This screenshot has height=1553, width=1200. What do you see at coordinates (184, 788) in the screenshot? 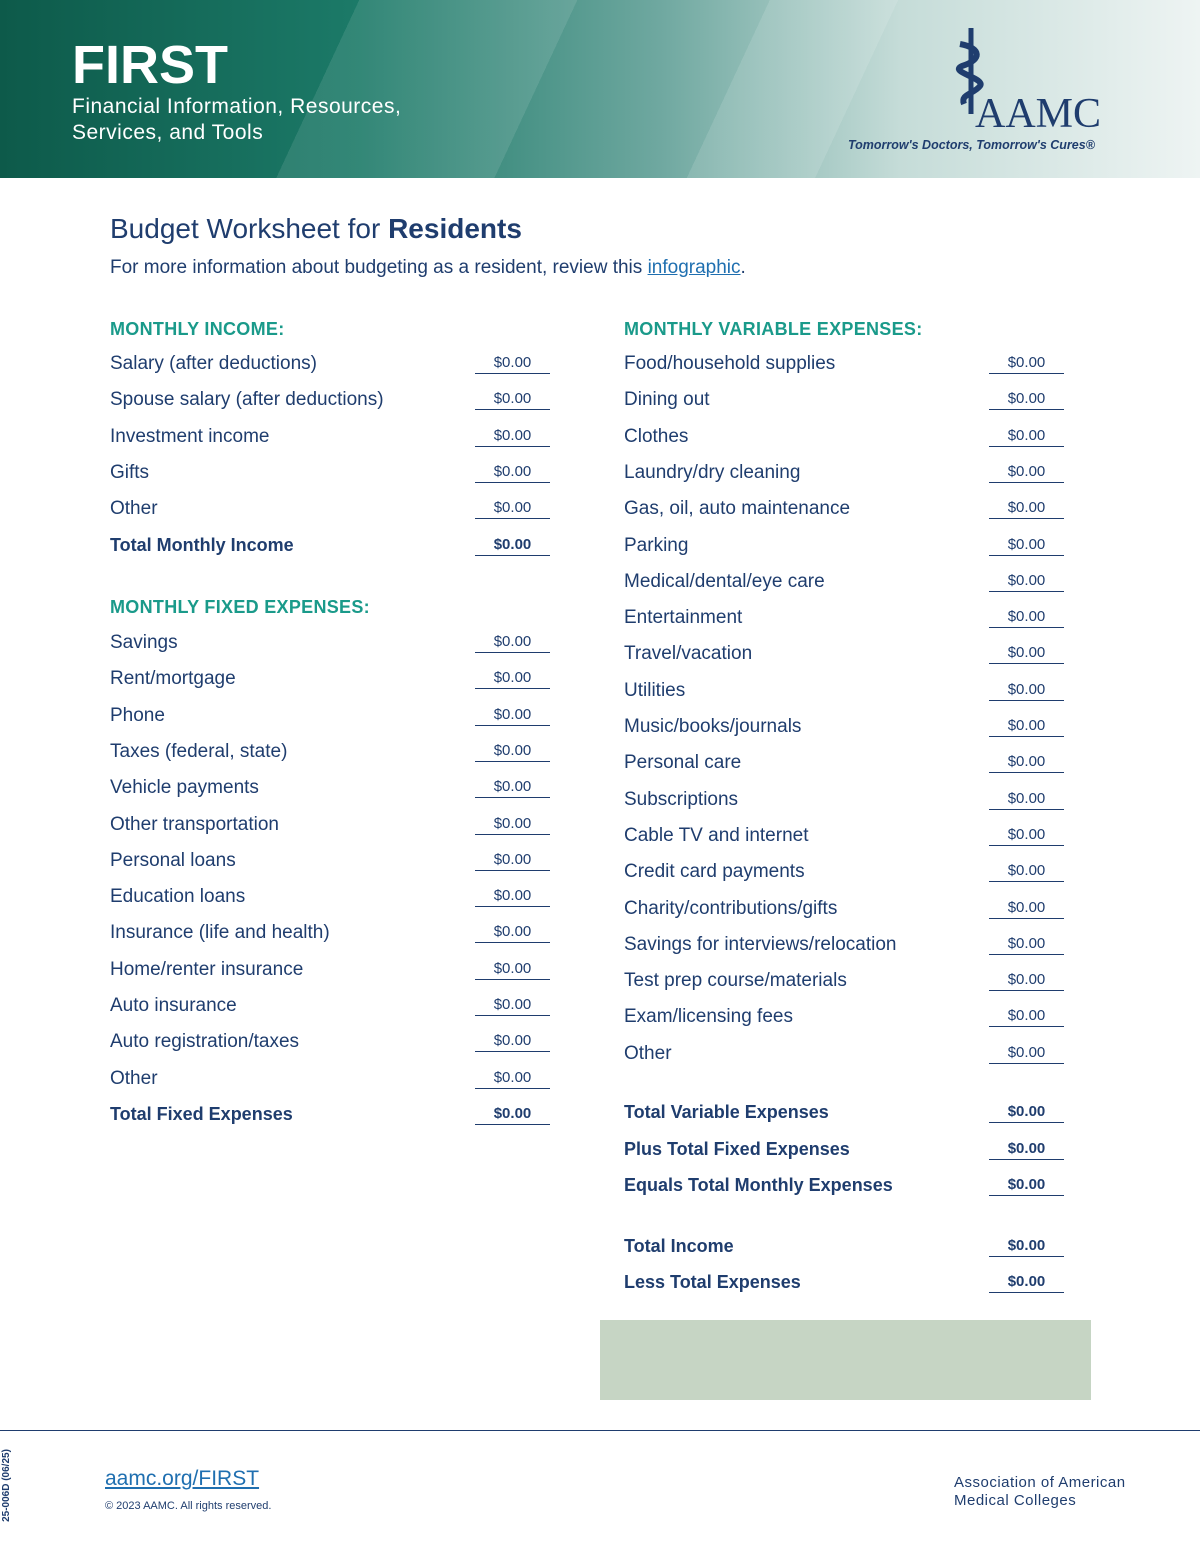
I see `row-label: Vehicle payments` at bounding box center [184, 788].